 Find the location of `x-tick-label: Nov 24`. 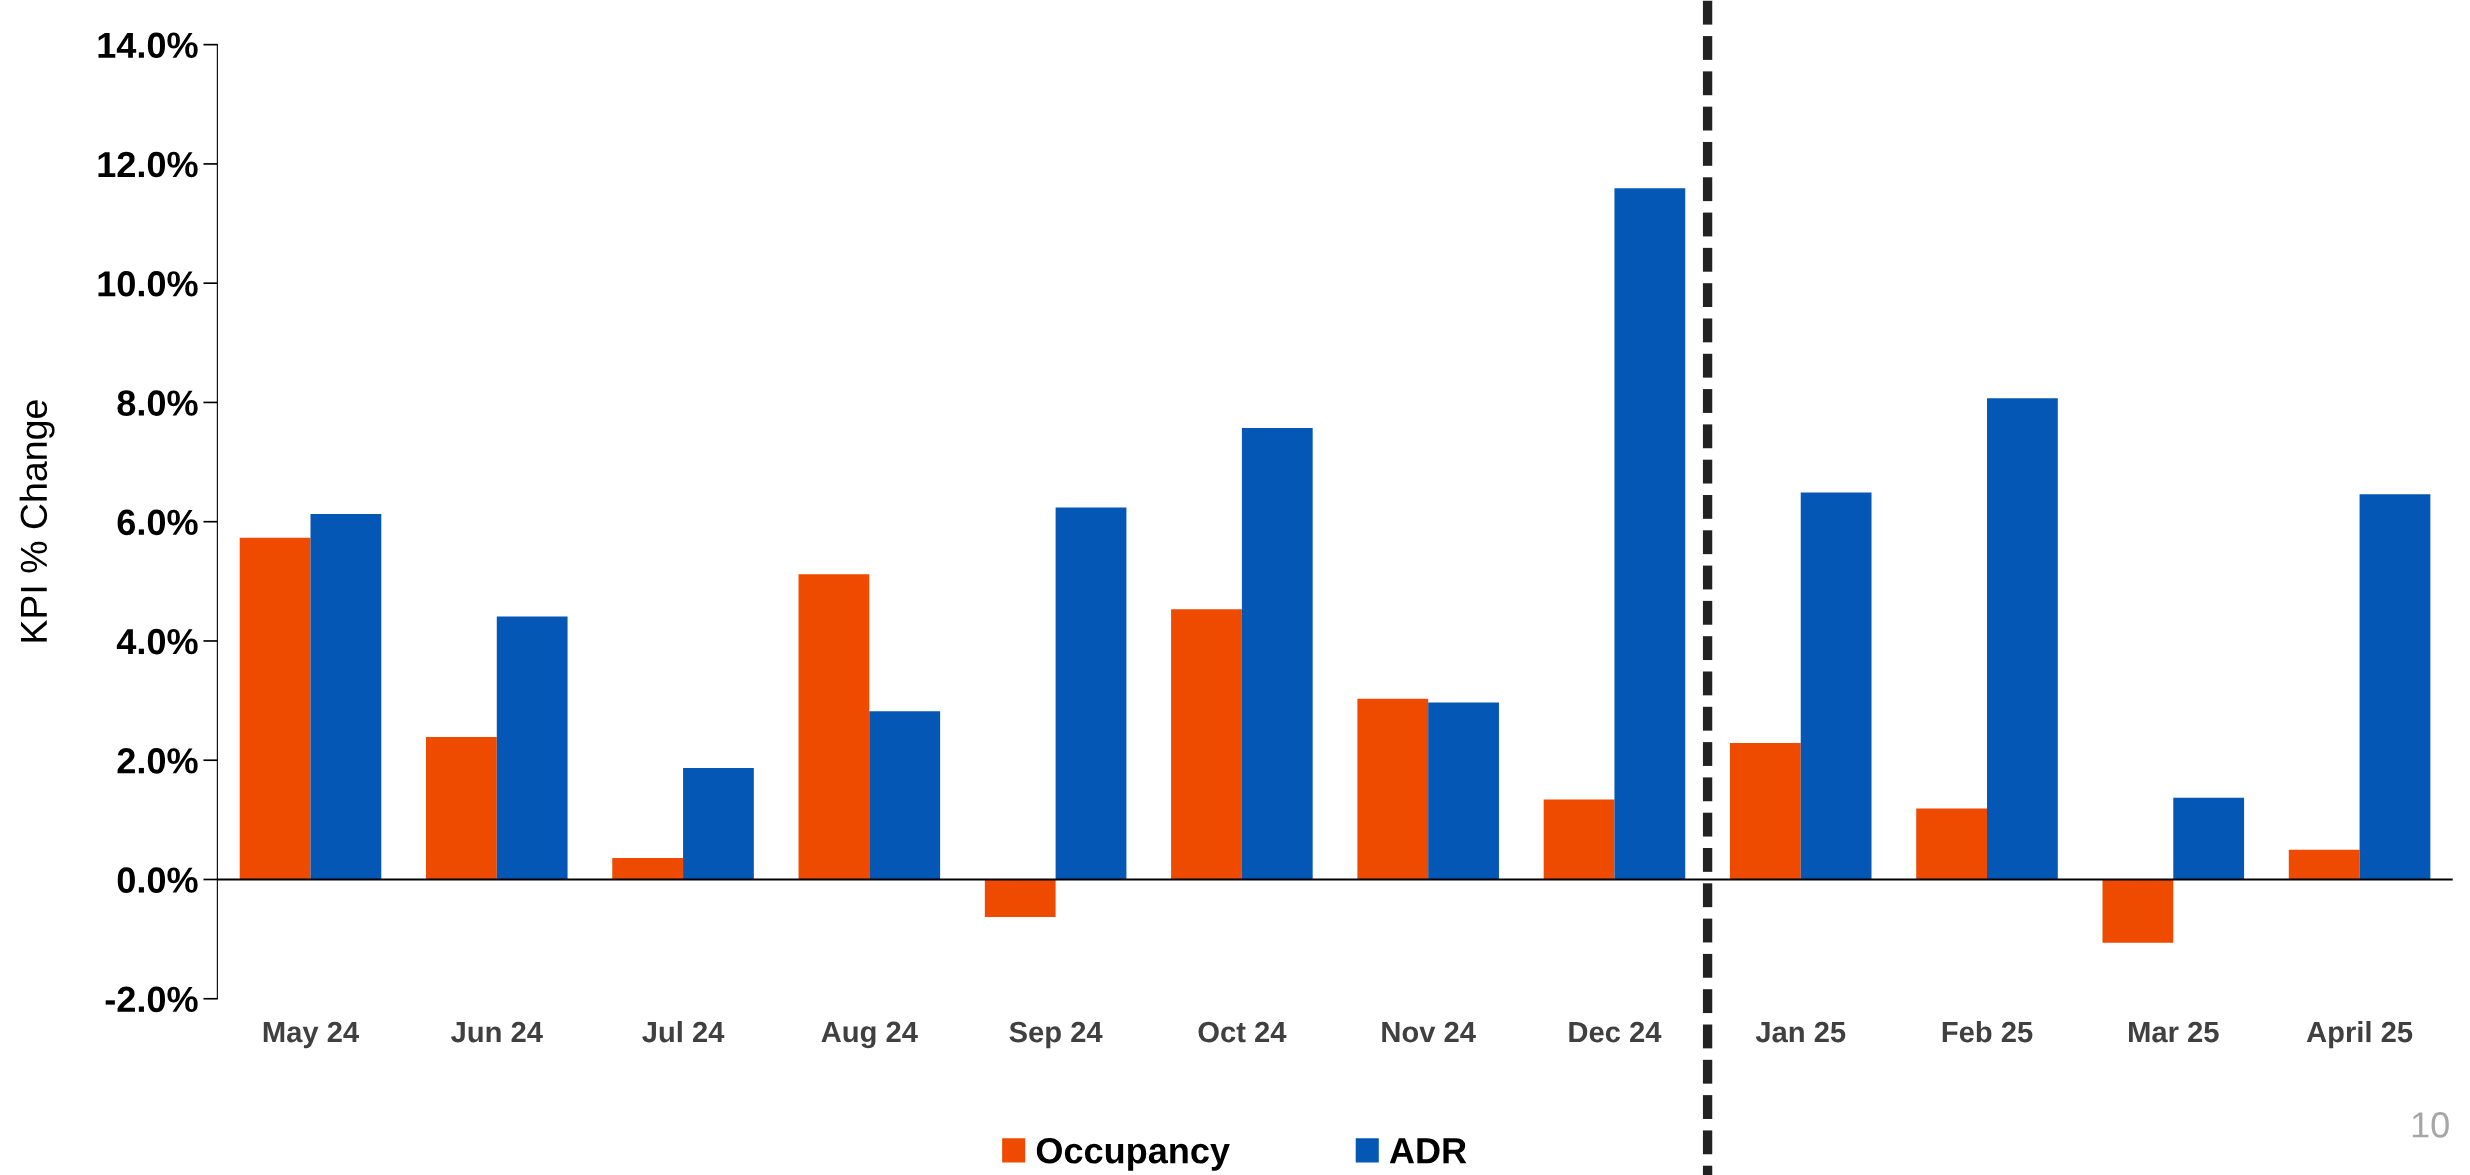

x-tick-label: Nov 24 is located at coordinates (1429, 1032).